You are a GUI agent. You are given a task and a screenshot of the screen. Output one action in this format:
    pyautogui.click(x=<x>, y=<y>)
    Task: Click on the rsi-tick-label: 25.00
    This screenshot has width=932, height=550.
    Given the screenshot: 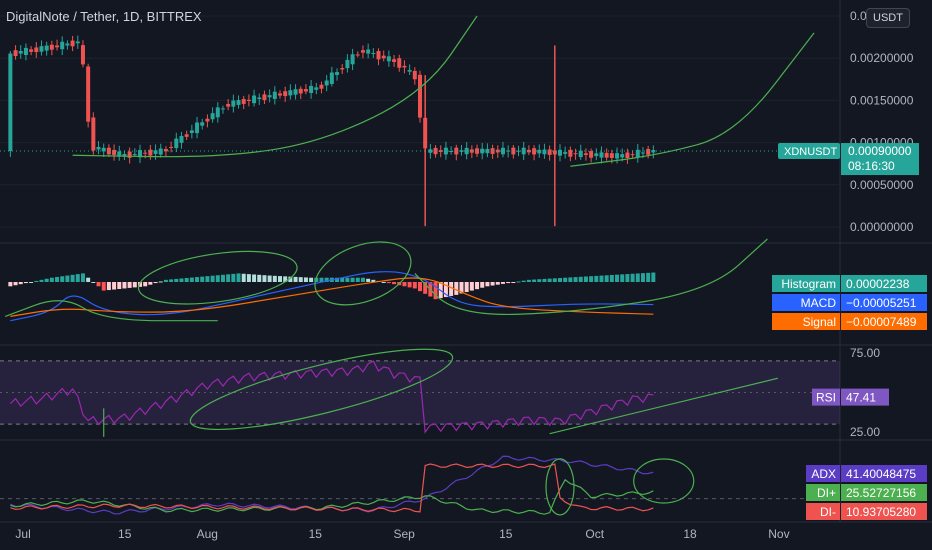 What is the action you would take?
    pyautogui.click(x=865, y=432)
    